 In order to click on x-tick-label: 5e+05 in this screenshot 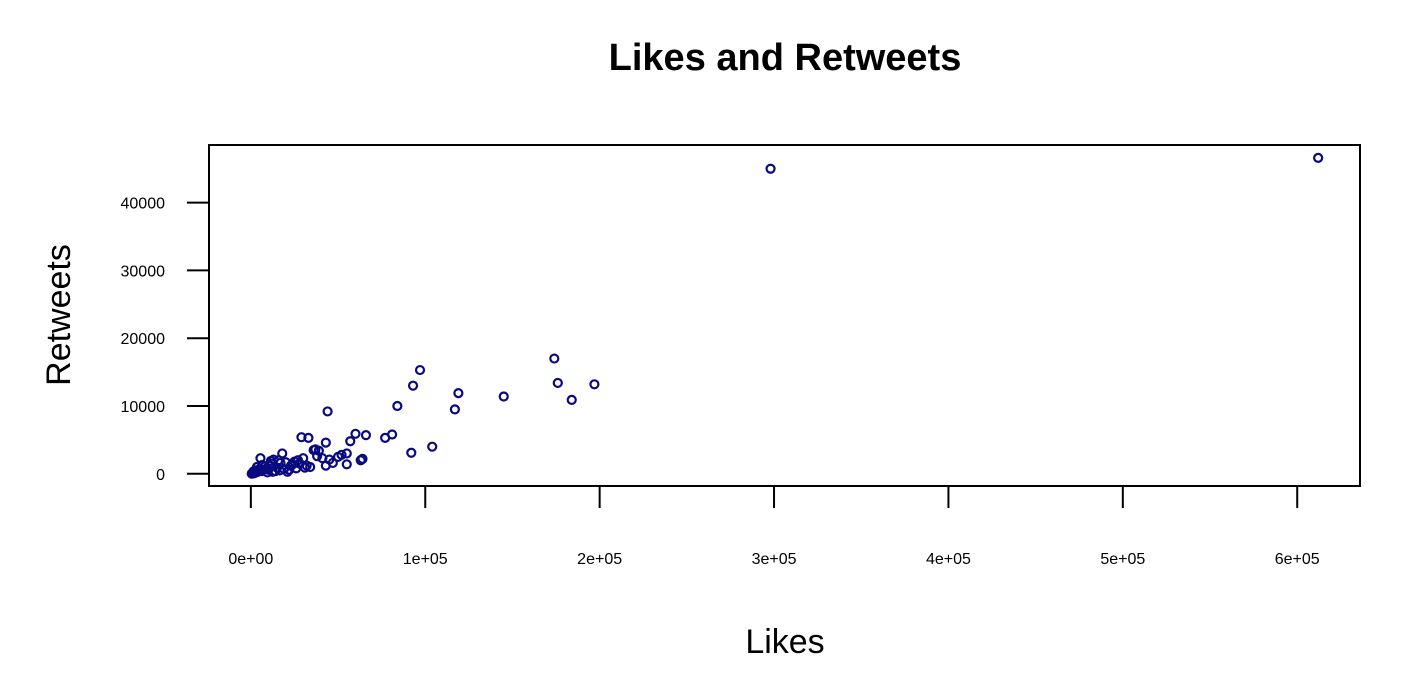, I will do `click(1122, 559)`.